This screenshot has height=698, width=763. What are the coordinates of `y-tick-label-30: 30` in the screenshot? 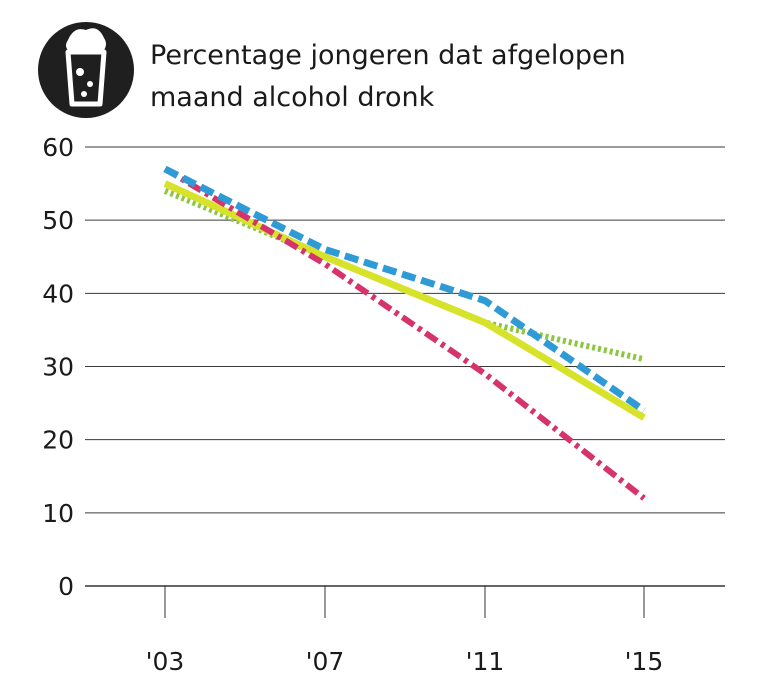 It's located at (58, 367).